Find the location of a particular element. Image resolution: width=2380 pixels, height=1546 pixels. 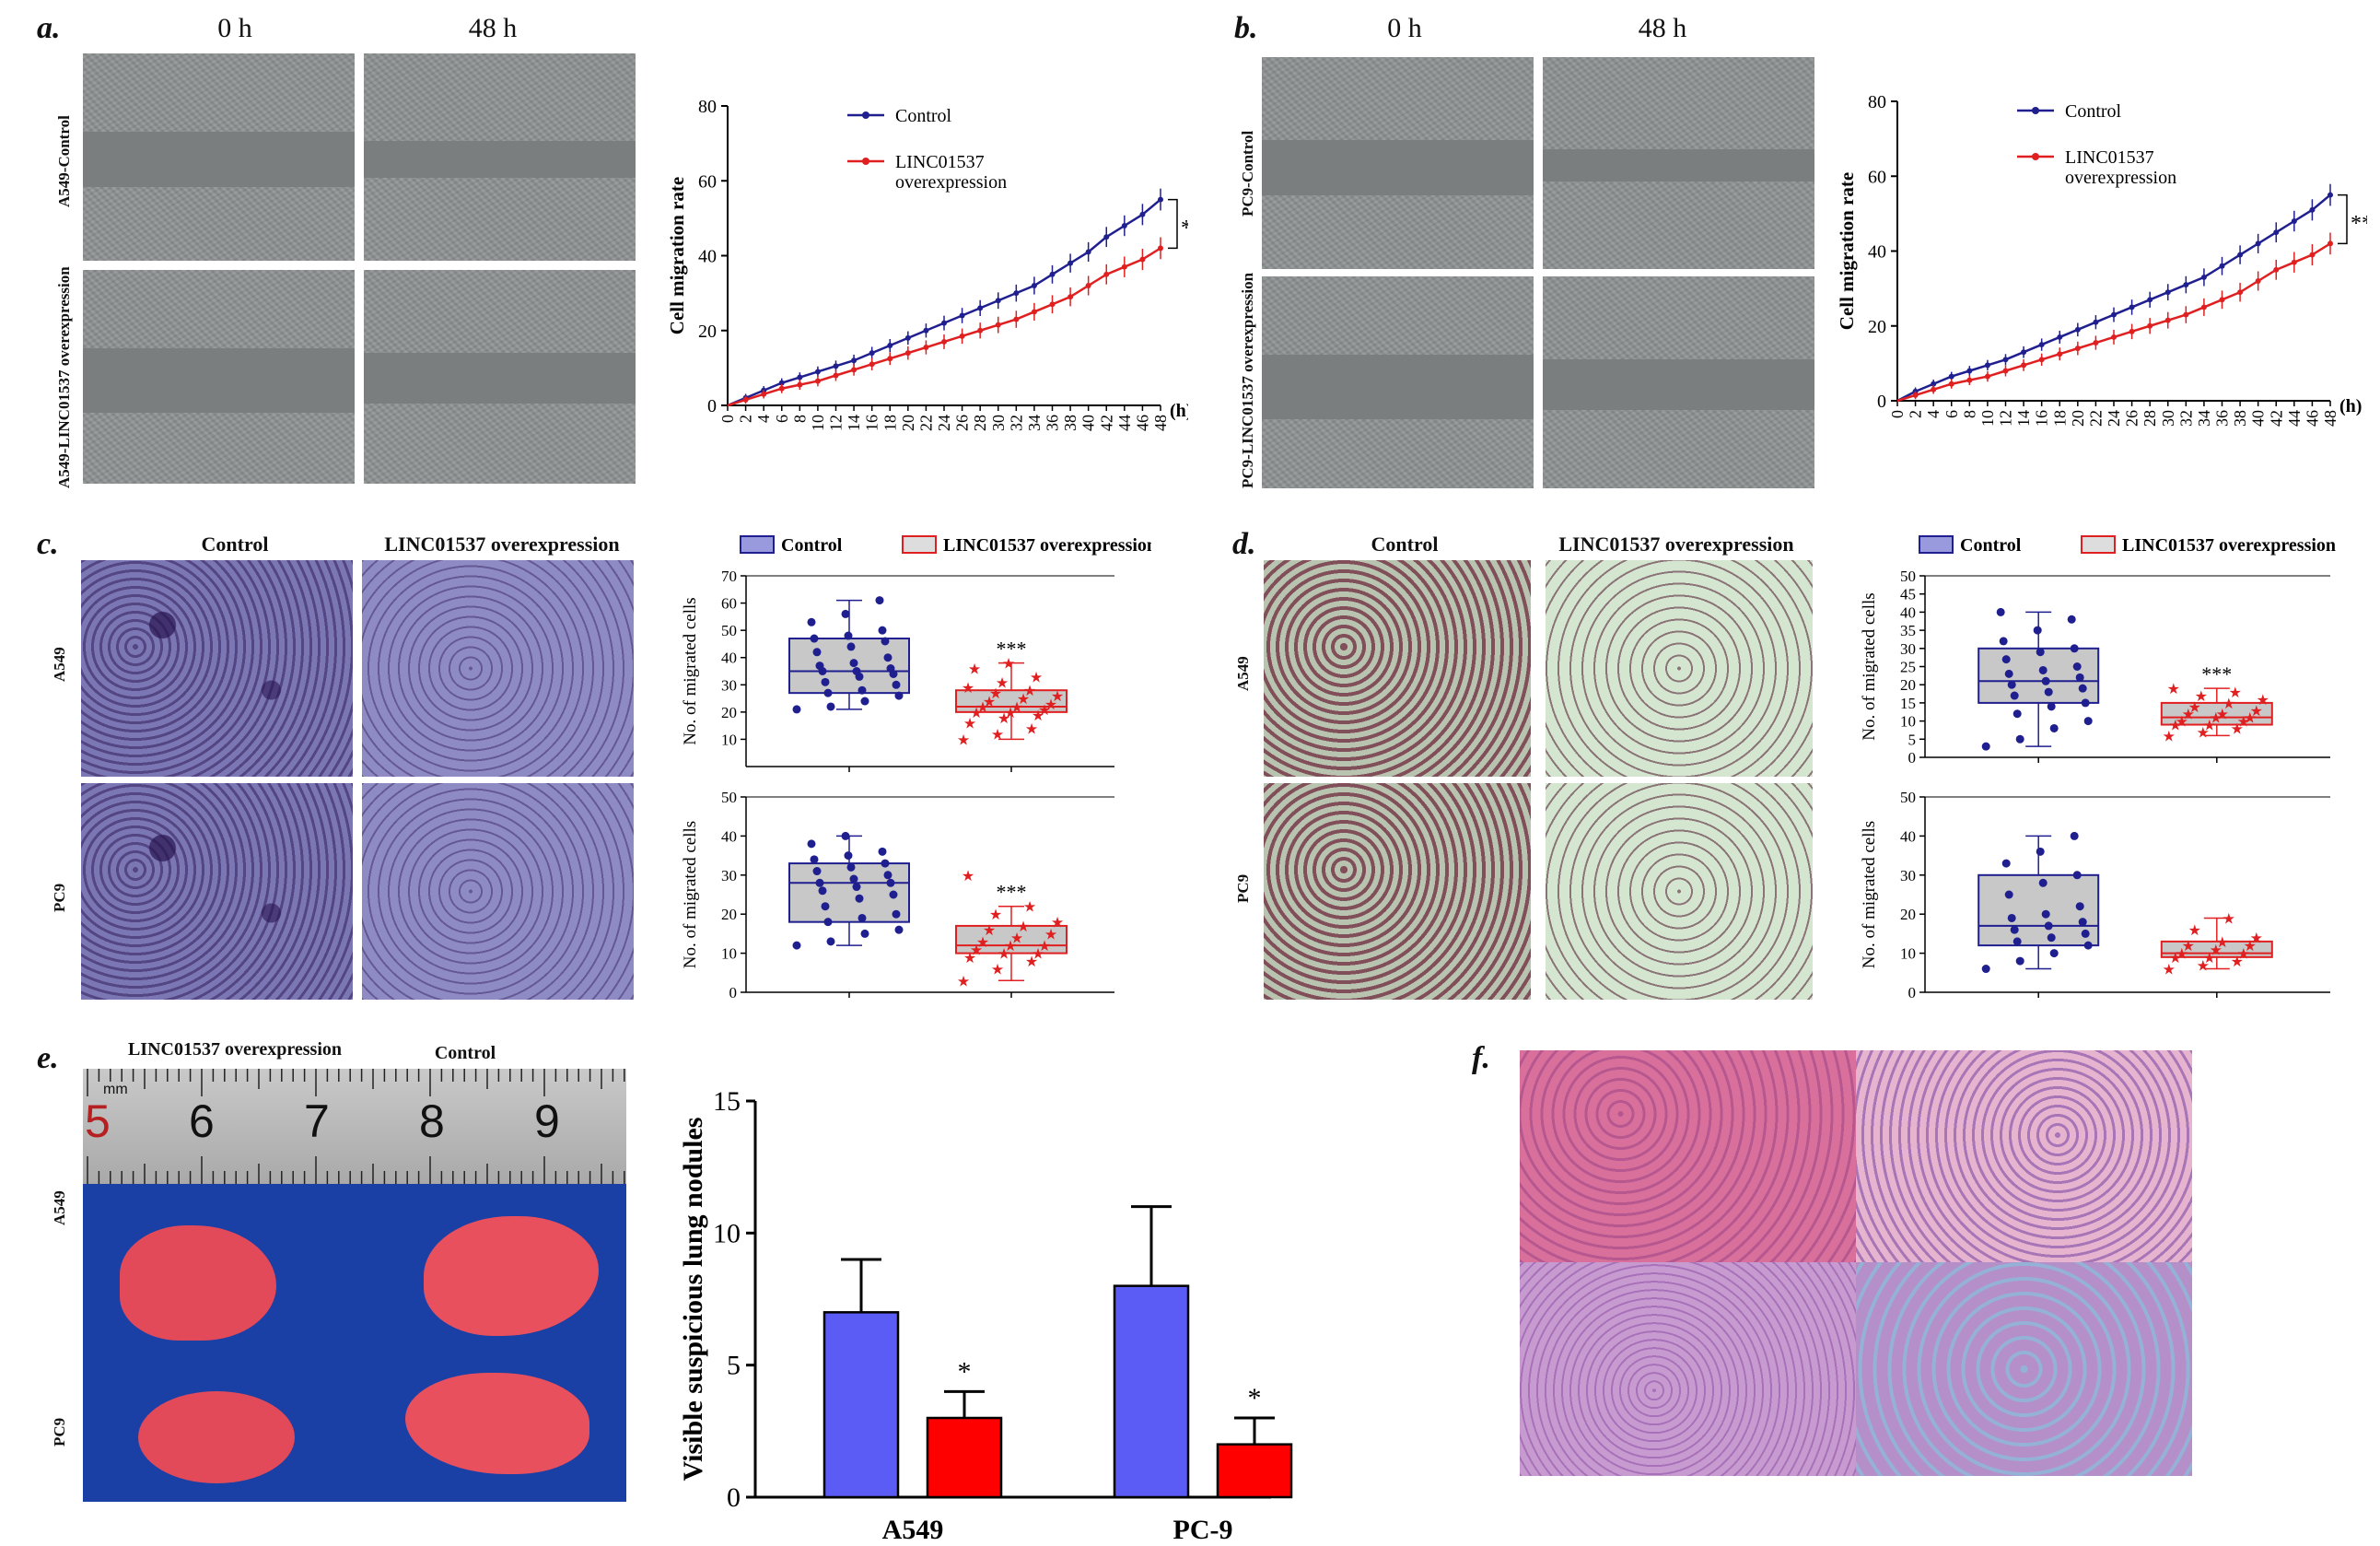

x-tick-label: 10 is located at coordinates (818, 423).